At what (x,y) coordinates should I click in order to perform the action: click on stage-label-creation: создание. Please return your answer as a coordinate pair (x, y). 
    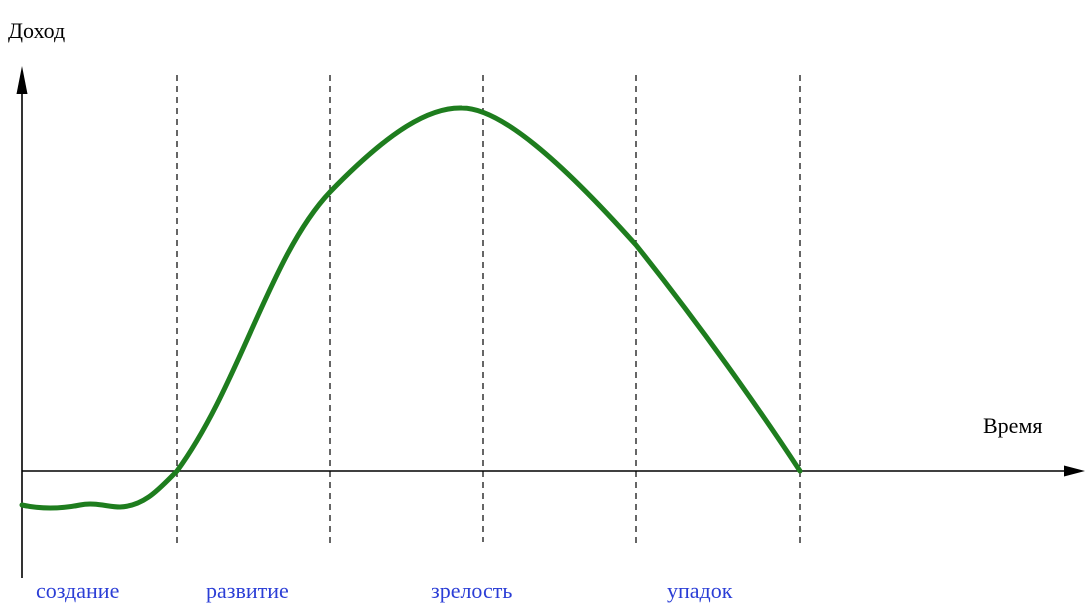
    Looking at the image, I should click on (78, 590).